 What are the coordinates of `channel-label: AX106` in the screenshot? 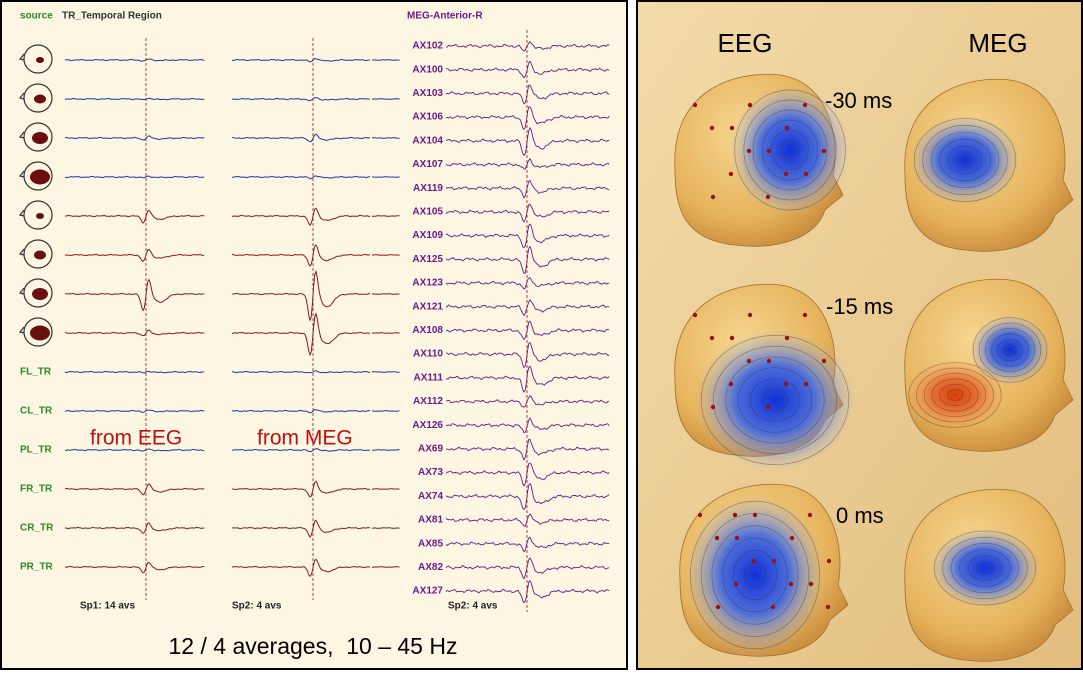 It's located at (427, 117).